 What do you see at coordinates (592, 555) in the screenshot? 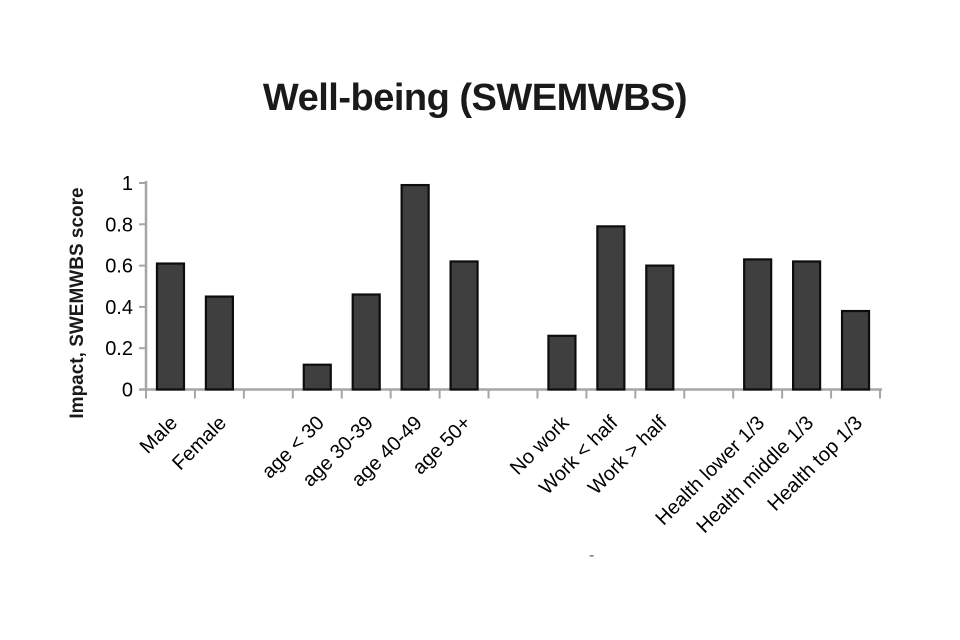
I see `x-axis-dash: -` at bounding box center [592, 555].